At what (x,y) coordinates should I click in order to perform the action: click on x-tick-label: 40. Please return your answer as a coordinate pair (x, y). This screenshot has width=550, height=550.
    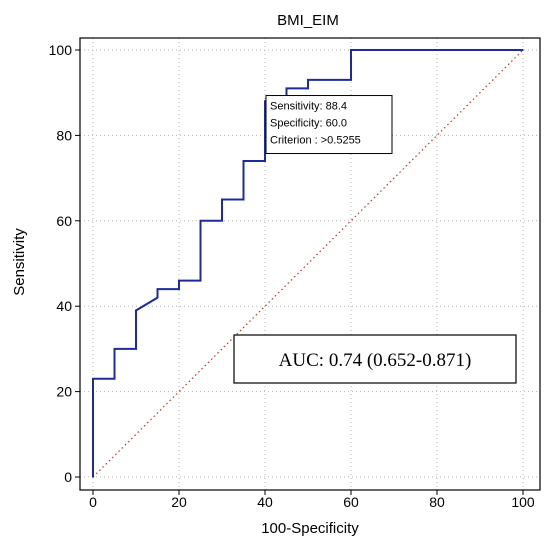
    Looking at the image, I should click on (265, 502).